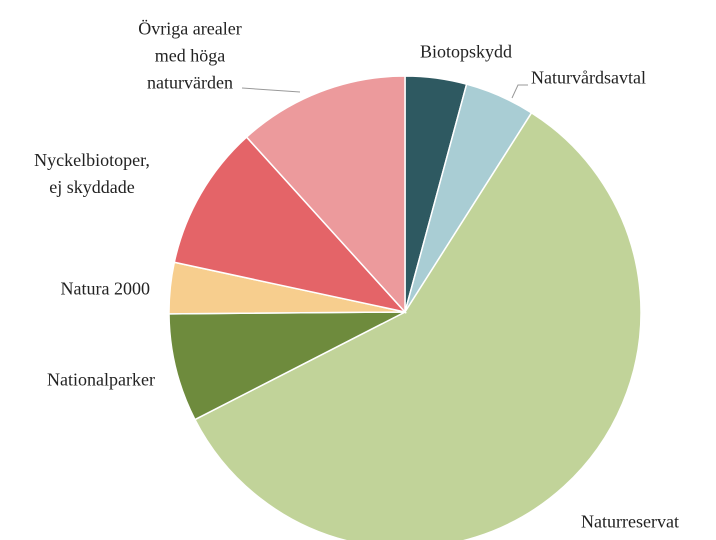 The image size is (716, 540). Describe the element at coordinates (92, 173) in the screenshot. I see `slice-label: Nyckelbiotoper, ej skyddade` at that location.